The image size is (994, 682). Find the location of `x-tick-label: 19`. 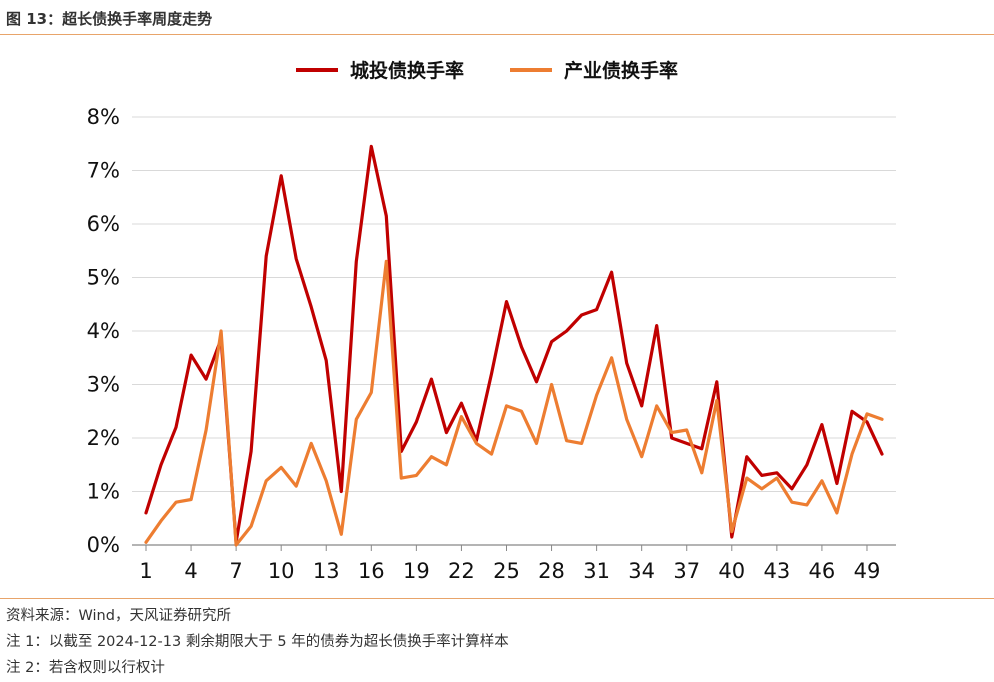

x-tick-label: 19 is located at coordinates (416, 571).